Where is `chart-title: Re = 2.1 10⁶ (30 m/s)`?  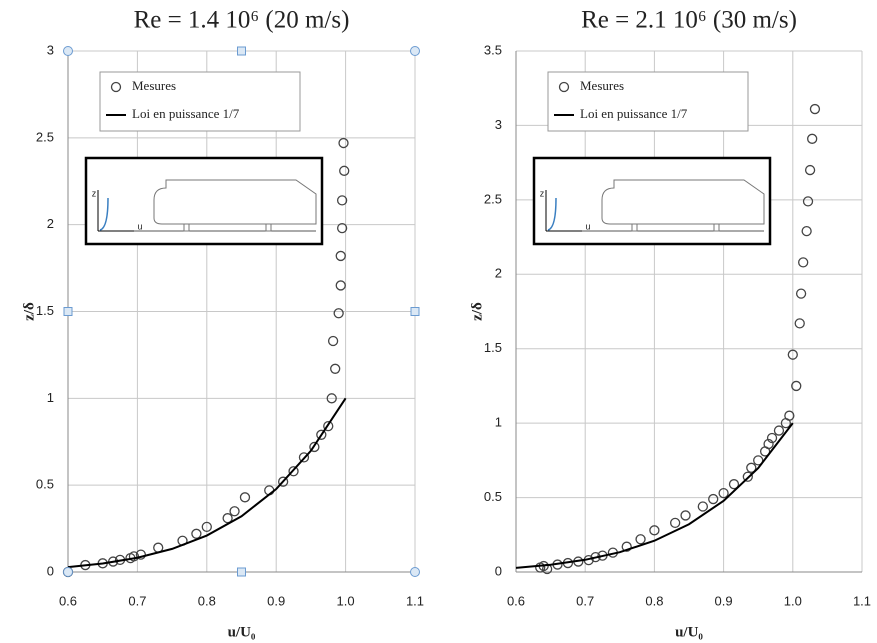
chart-title: Re = 2.1 10⁶ (30 m/s) is located at coordinates (689, 20).